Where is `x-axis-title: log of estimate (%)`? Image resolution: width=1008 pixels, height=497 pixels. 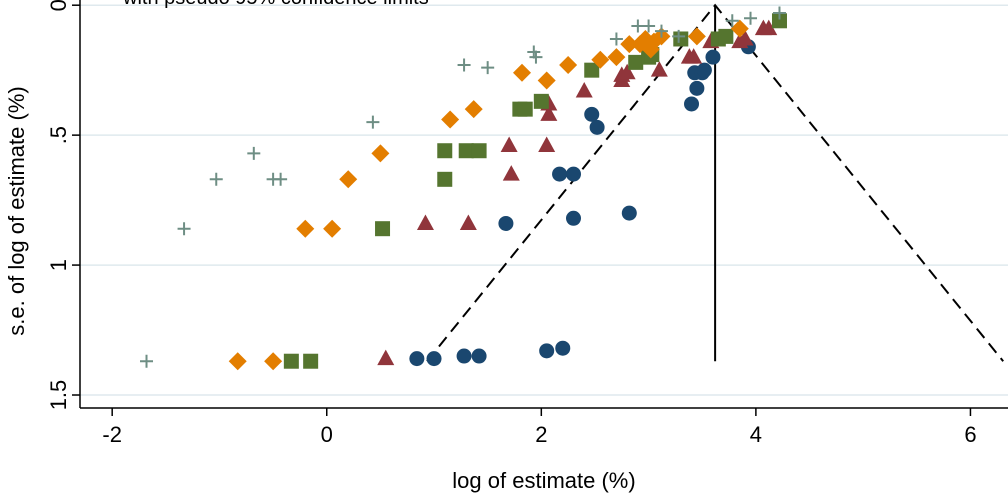
x-axis-title: log of estimate (%) is located at coordinates (543, 480).